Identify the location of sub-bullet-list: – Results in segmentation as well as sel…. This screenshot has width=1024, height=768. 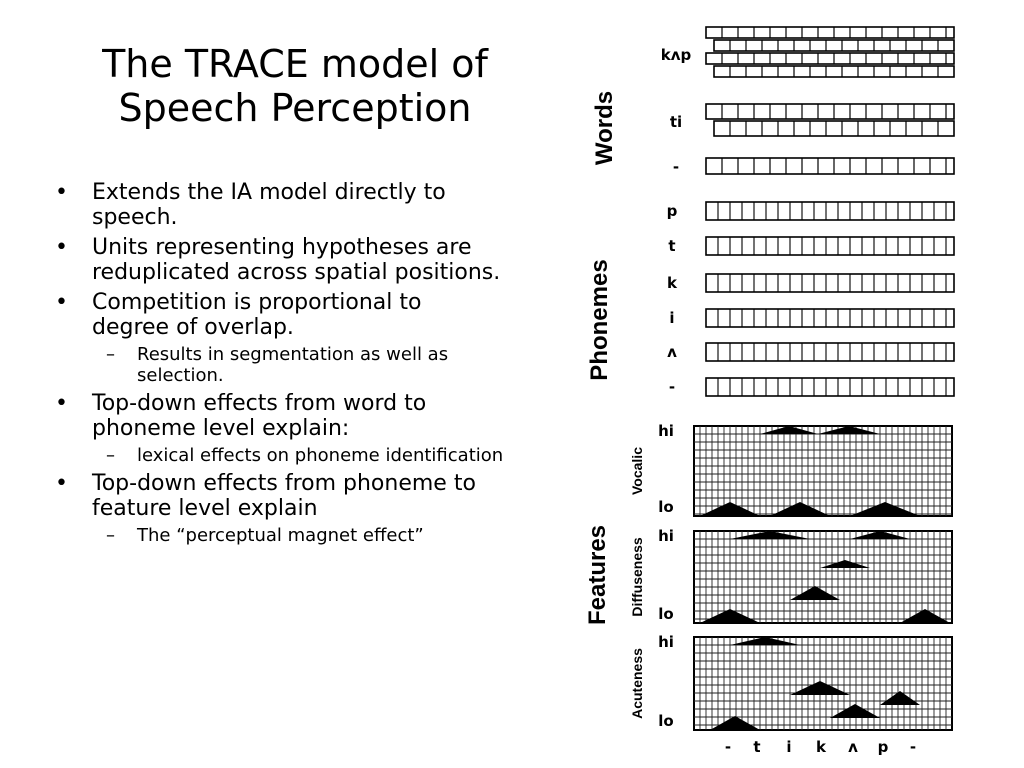
(298, 365).